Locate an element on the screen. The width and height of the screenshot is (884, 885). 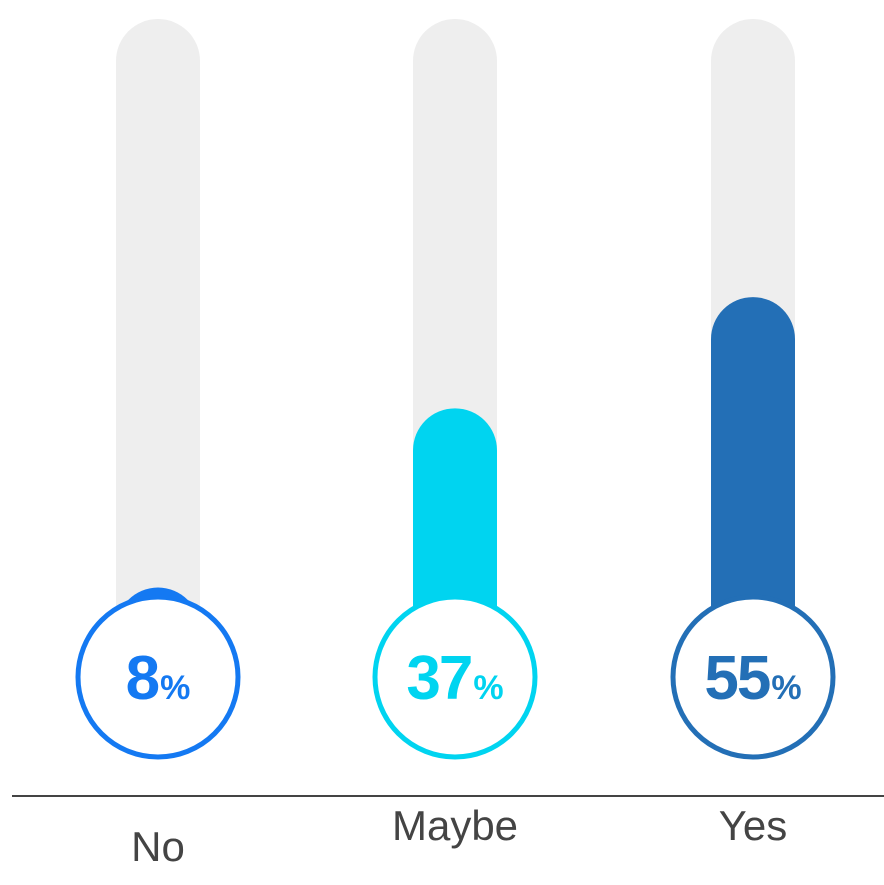
data-label-no: 8% is located at coordinates (158, 678).